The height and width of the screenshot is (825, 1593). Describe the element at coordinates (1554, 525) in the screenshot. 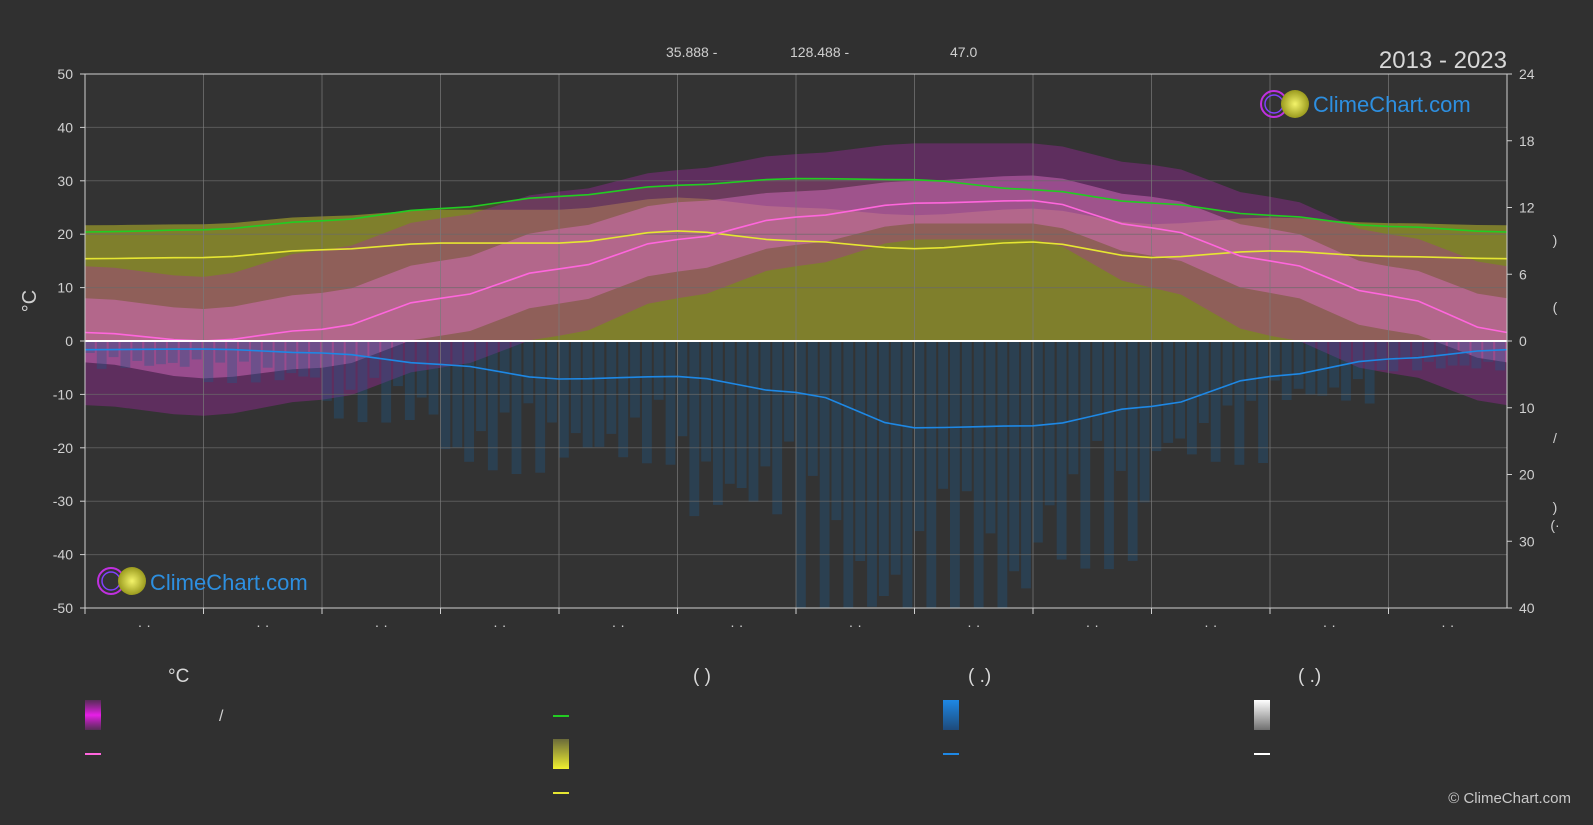

I see `right-axis-glyph: (·` at that location.